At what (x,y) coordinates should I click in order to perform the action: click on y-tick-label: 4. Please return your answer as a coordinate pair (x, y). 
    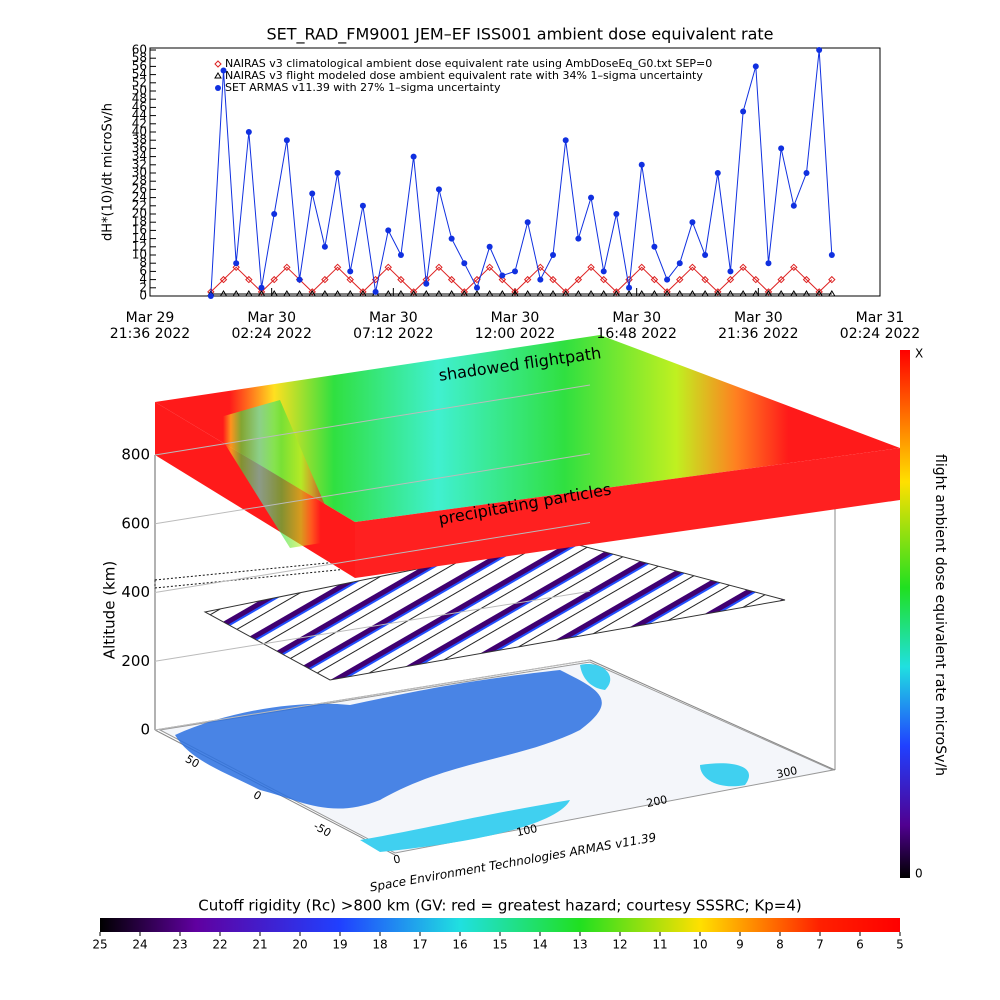
    Looking at the image, I should click on (143, 279).